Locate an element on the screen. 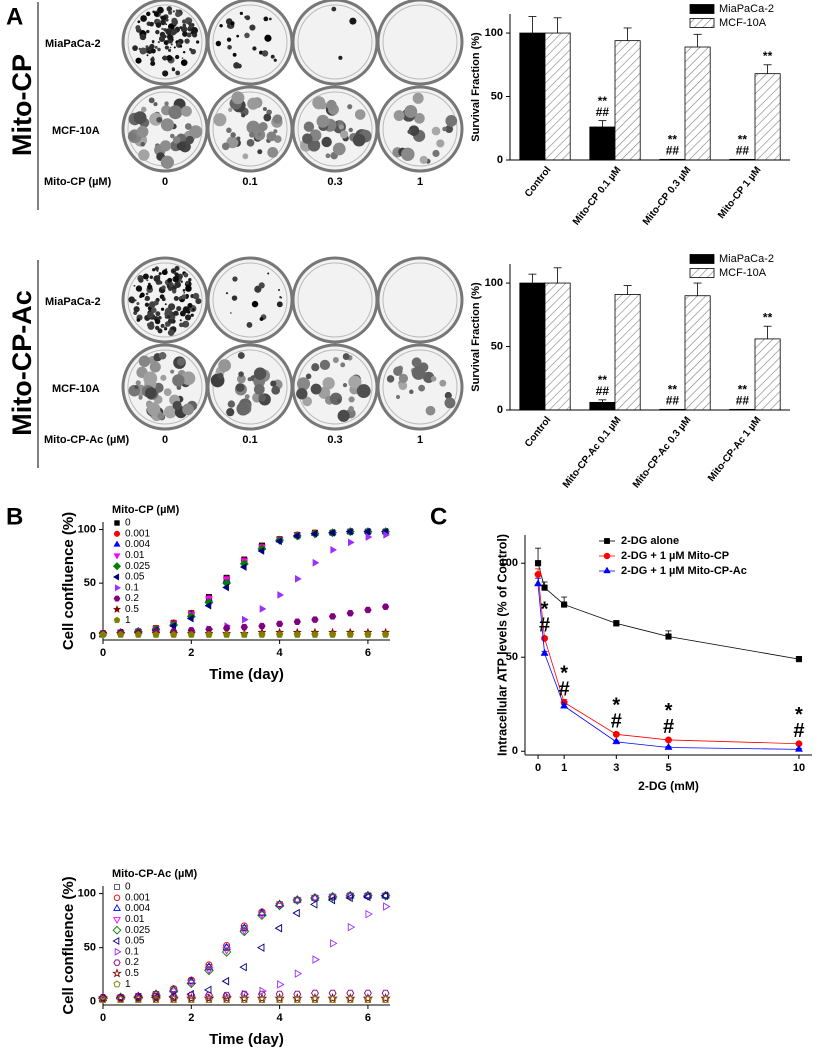 This screenshot has height=1055, width=818. legend-label: 0.001 is located at coordinates (137, 533).